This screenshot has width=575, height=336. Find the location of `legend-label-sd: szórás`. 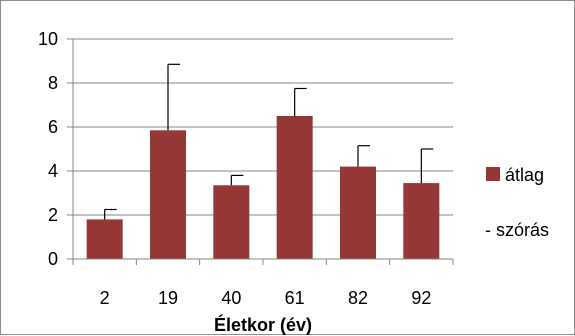

legend-label-sd: szórás is located at coordinates (522, 230).